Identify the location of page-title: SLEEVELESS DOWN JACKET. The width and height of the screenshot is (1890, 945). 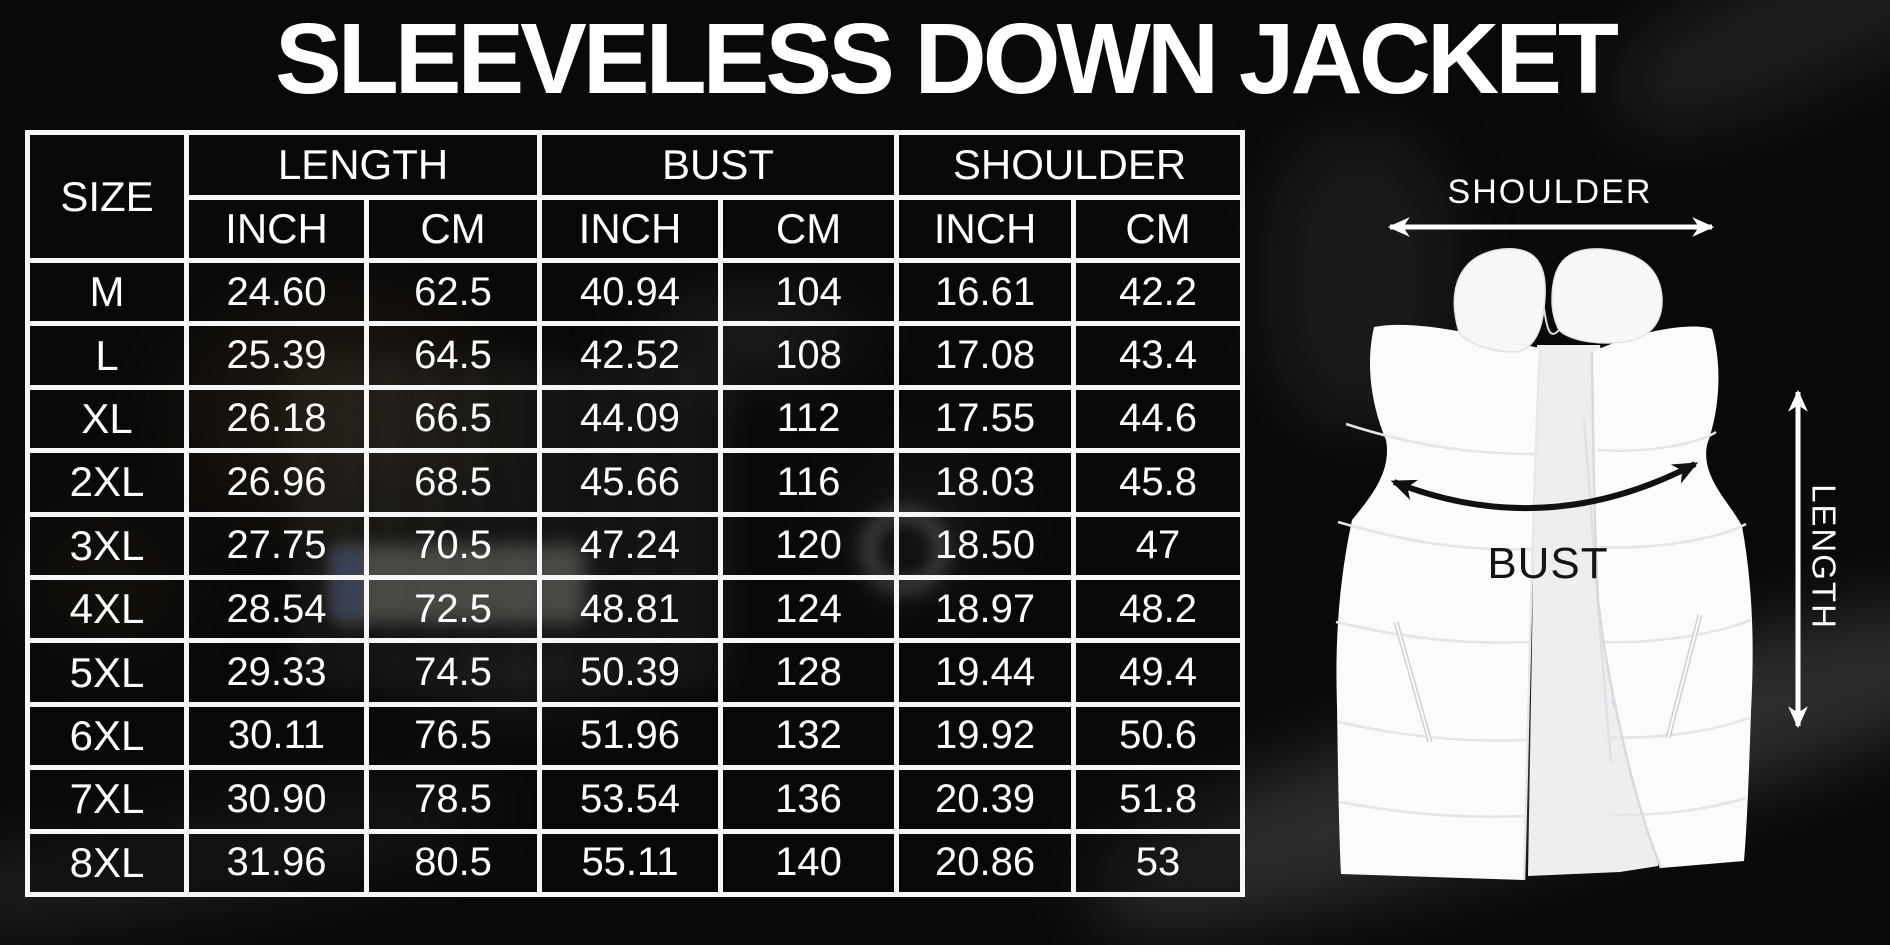
(947, 59).